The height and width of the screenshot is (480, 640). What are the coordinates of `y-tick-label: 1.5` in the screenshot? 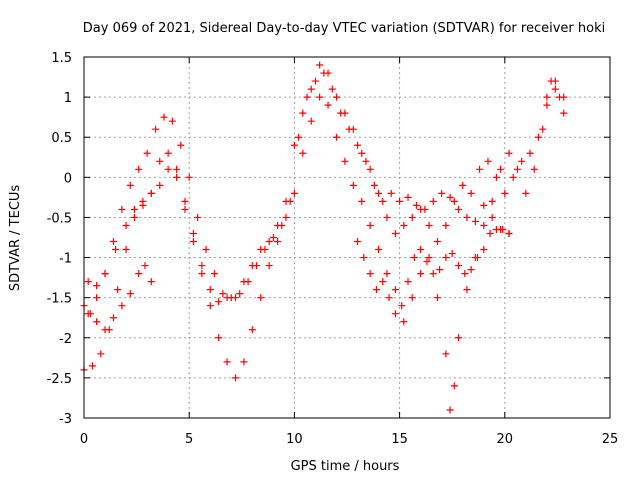 It's located at (61, 58).